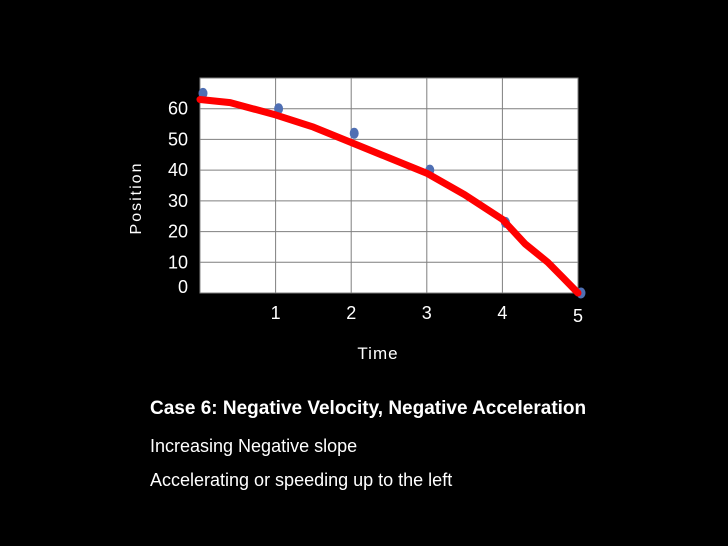 The height and width of the screenshot is (546, 728). What do you see at coordinates (178, 139) in the screenshot?
I see `y-tick-label: 50` at bounding box center [178, 139].